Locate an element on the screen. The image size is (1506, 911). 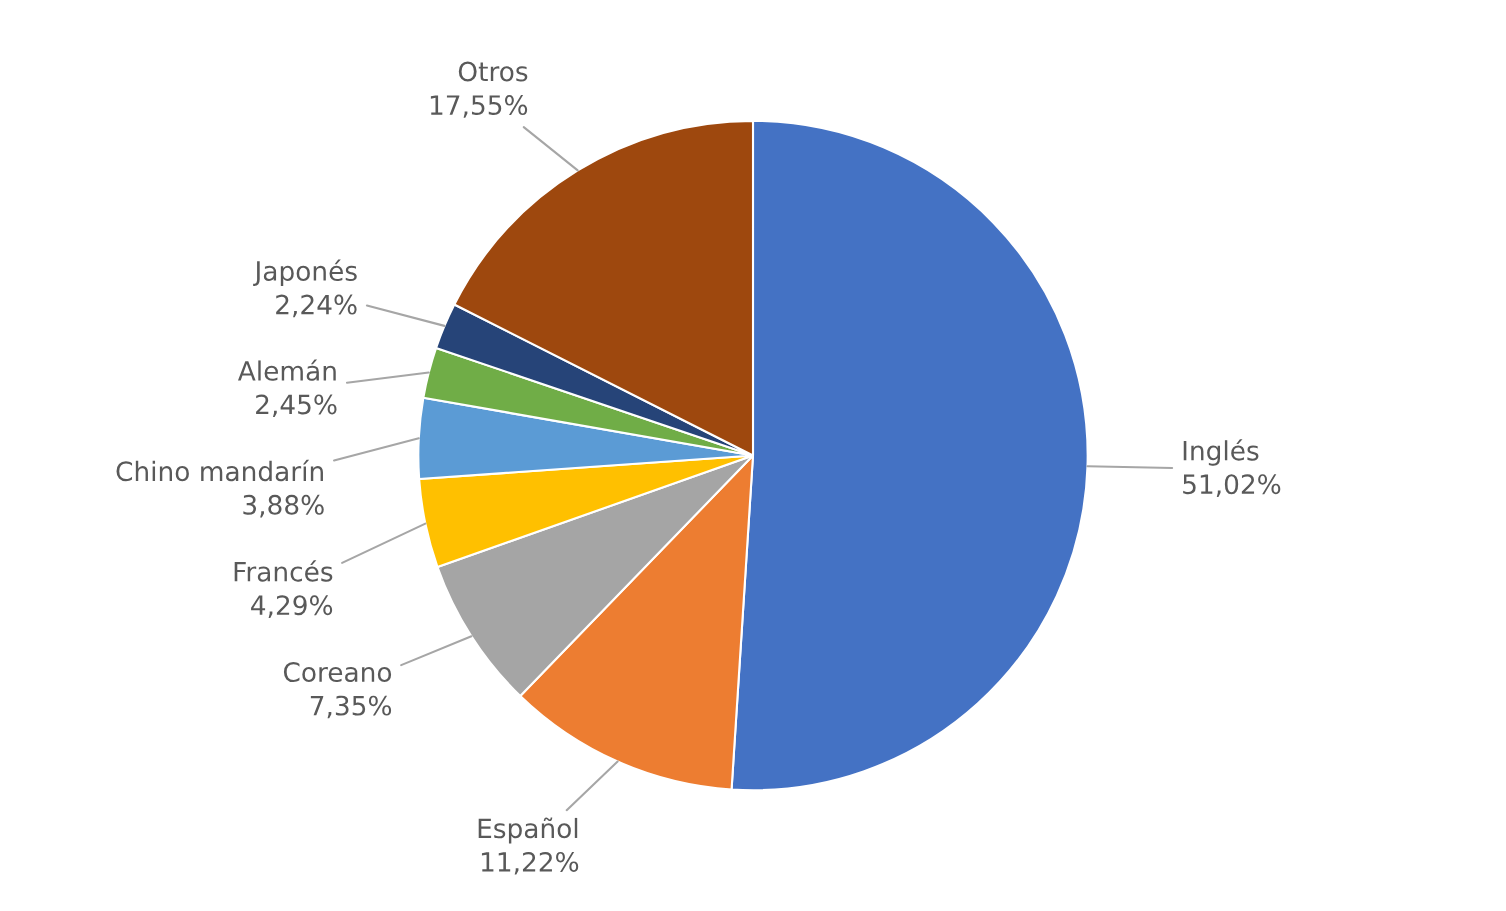
slice-label: Otros is located at coordinates (493, 71).